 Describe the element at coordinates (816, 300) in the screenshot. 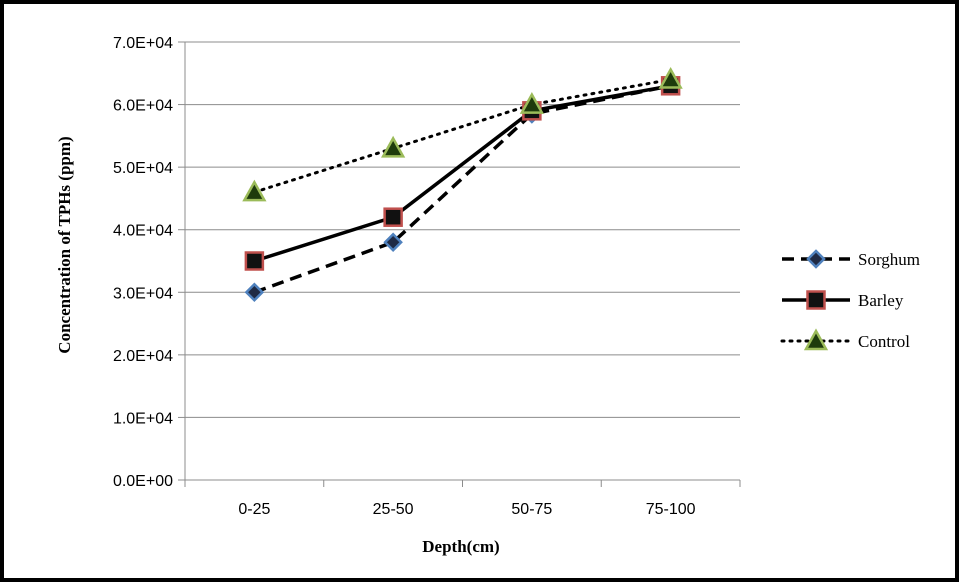

I see `legend-marker-barley` at that location.